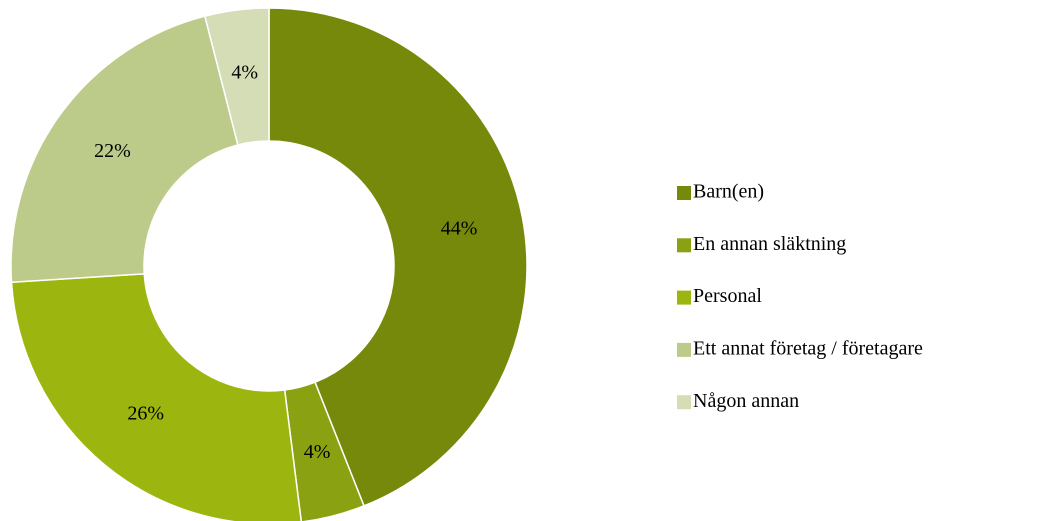 The width and height of the screenshot is (1041, 521). I want to click on data-label: 44%, so click(459, 228).